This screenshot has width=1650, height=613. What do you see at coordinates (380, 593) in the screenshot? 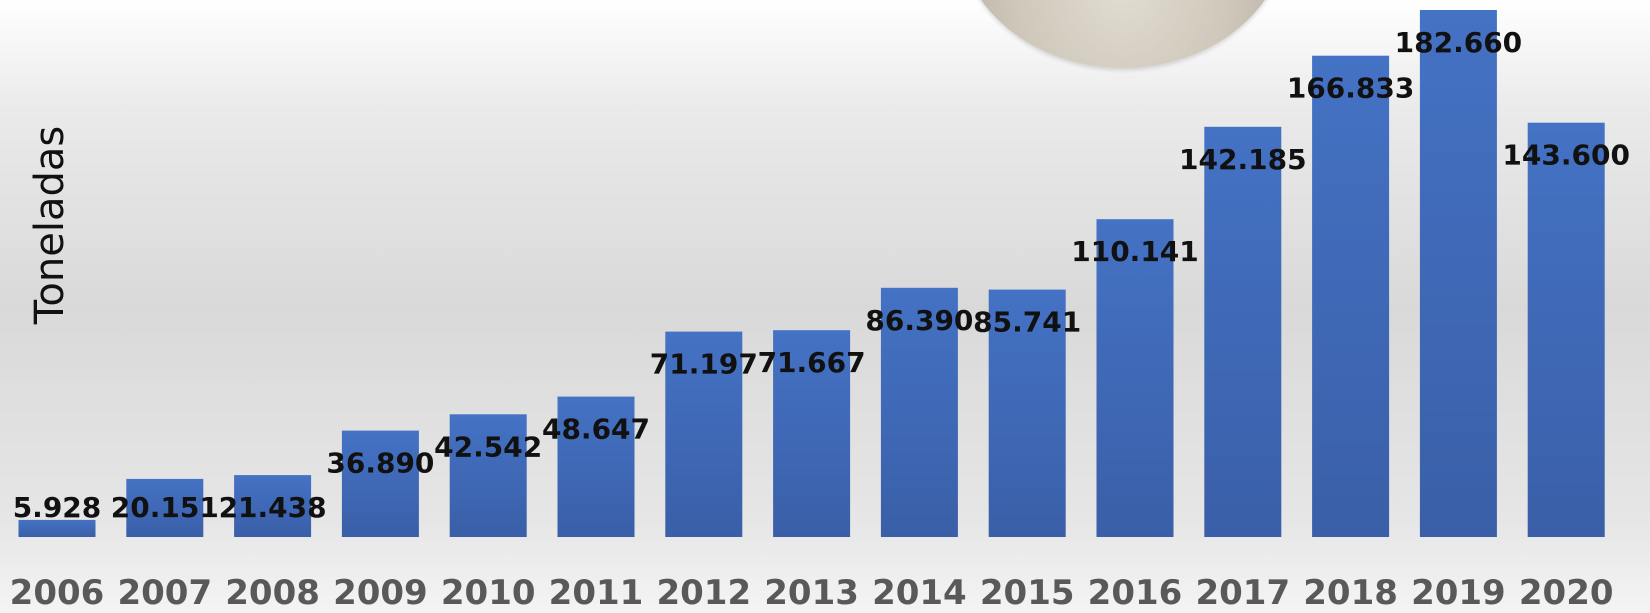
I see `x-tick-2009: 2009` at bounding box center [380, 593].